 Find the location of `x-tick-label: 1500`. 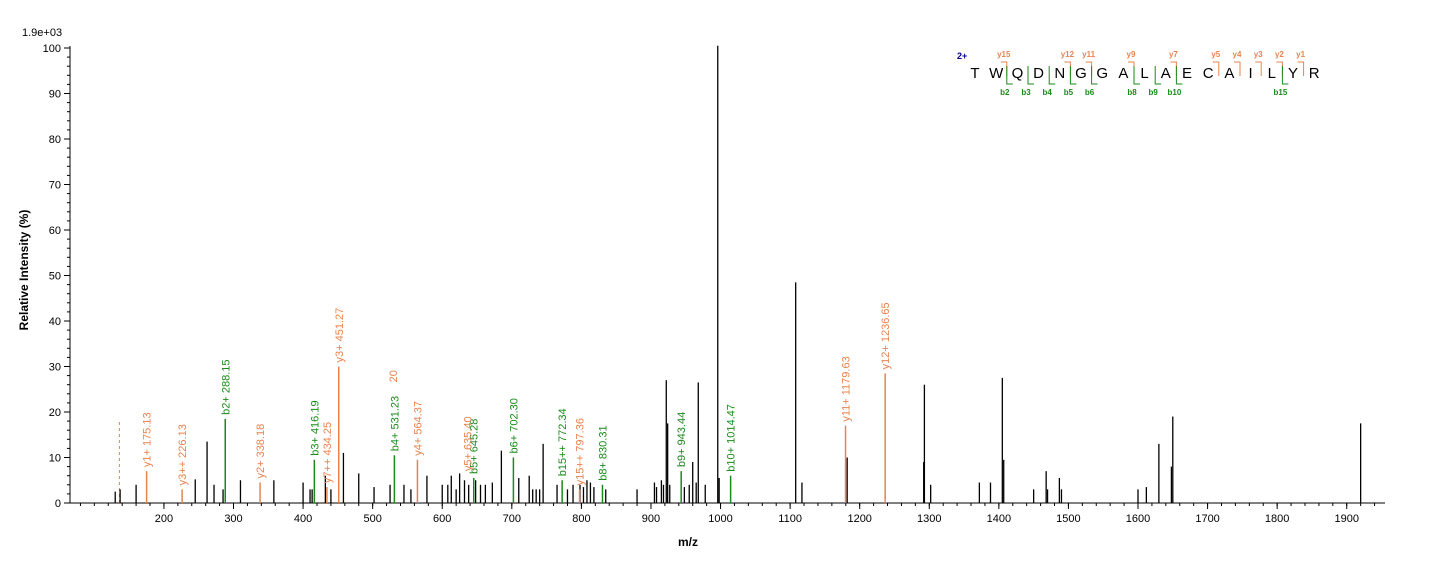

x-tick-label: 1500 is located at coordinates (1068, 519).